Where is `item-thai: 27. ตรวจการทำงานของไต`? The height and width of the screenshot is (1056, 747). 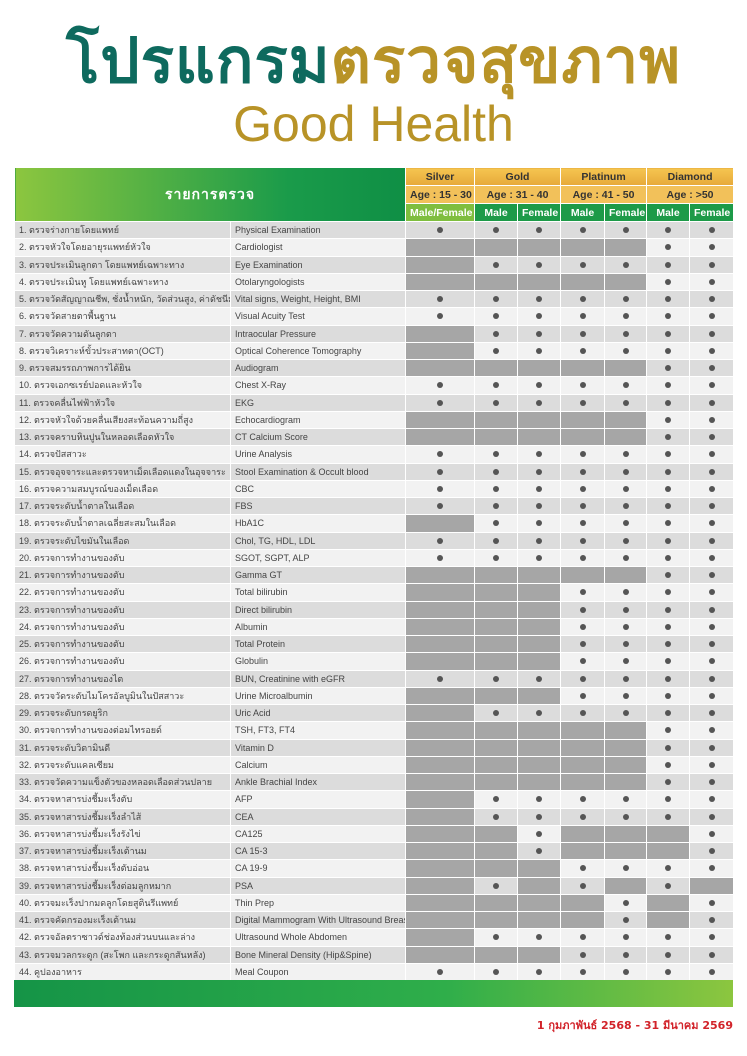 item-thai: 27. ตรวจการทำงานของไต is located at coordinates (122, 678).